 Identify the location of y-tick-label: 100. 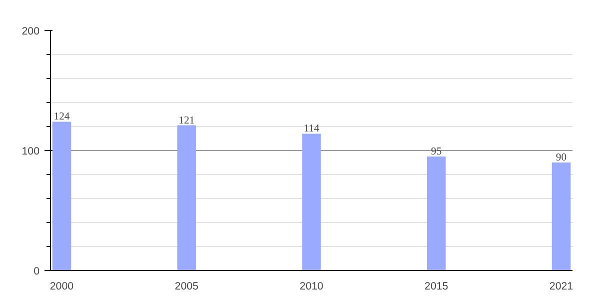
(31, 152).